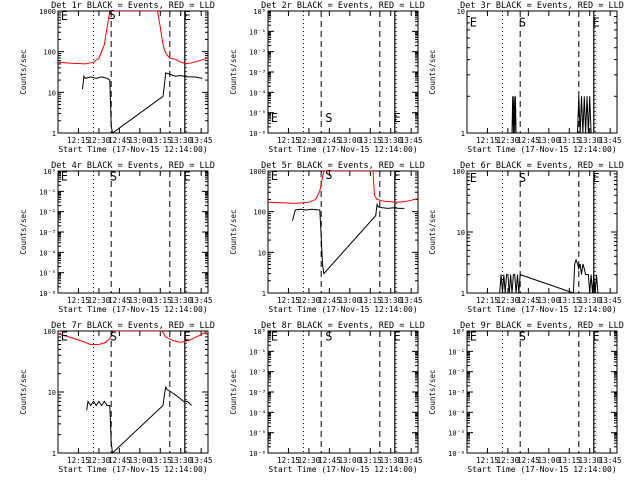 Image resolution: width=640 pixels, height=480 pixels. What do you see at coordinates (343, 6) in the screenshot?
I see `panel-title: Det 2r BLACK = Events, RED = LLD` at bounding box center [343, 6].